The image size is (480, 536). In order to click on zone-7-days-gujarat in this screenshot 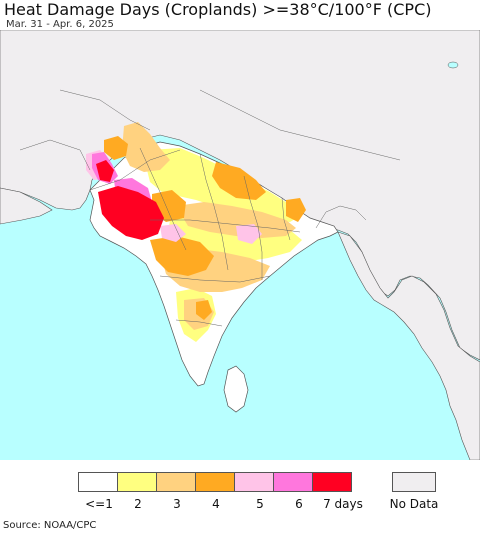, I will do `click(131, 213)`.